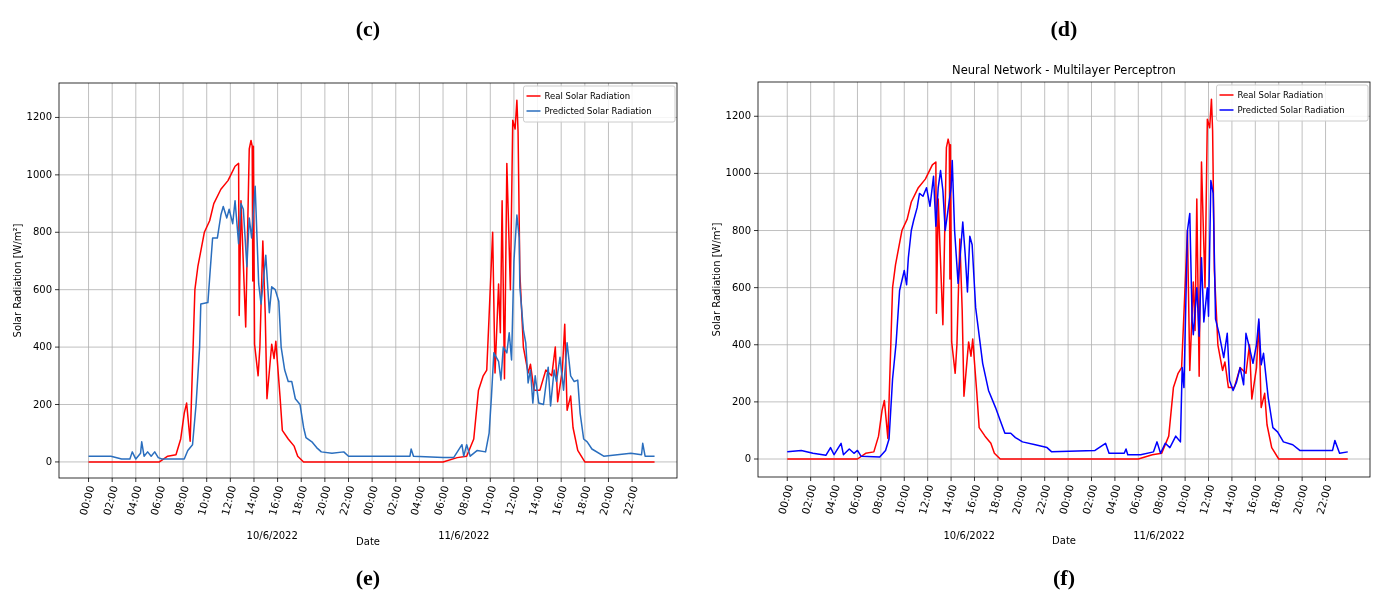  Describe the element at coordinates (1064, 28) in the screenshot. I see `text: (d)` at that location.